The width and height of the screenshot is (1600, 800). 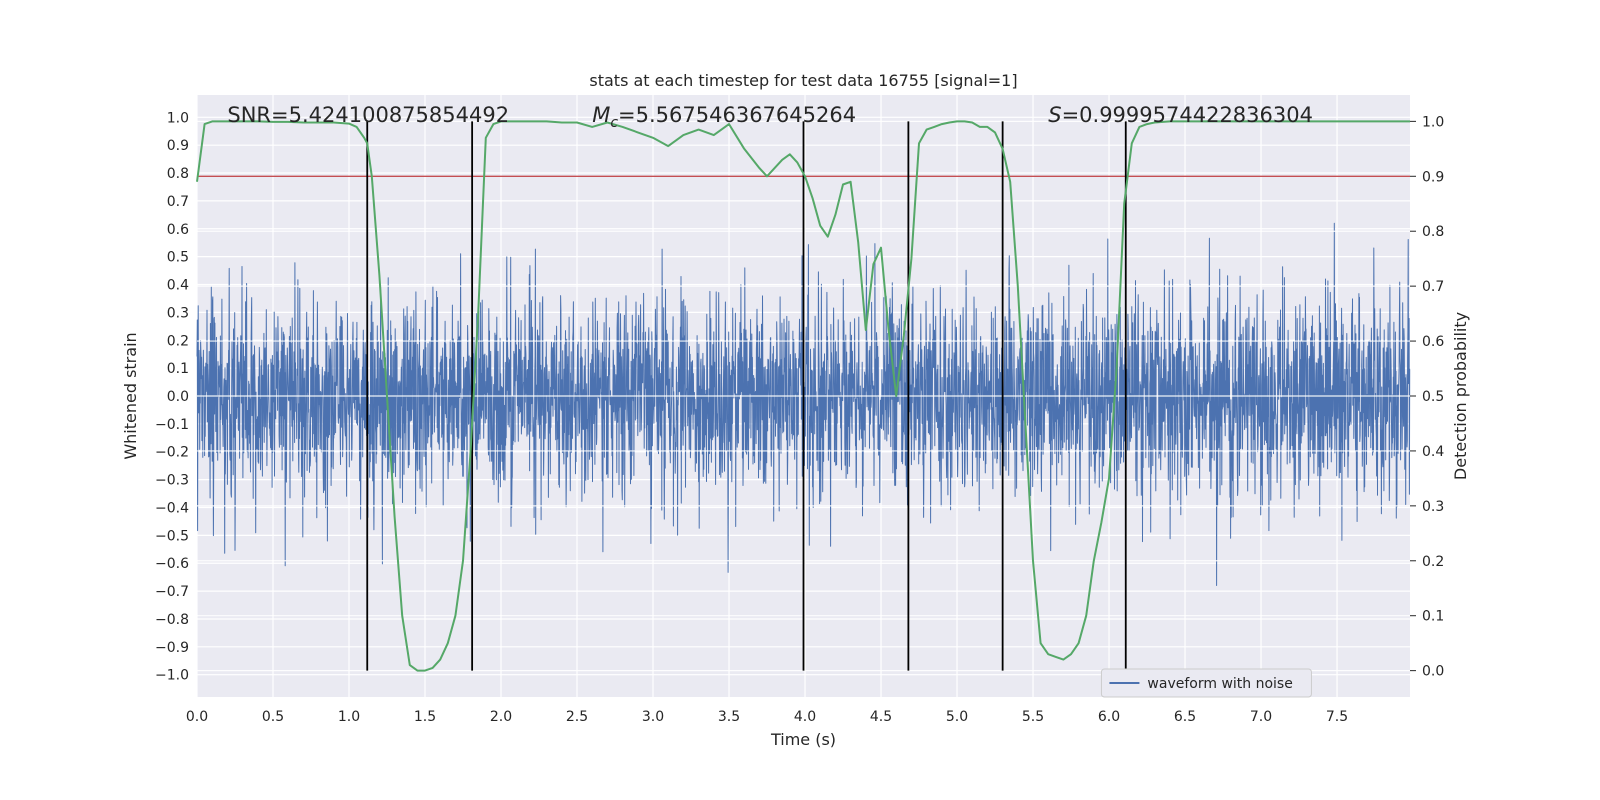 What do you see at coordinates (130, 395) in the screenshot?
I see `y-axis-label: Whitened strain` at bounding box center [130, 395].